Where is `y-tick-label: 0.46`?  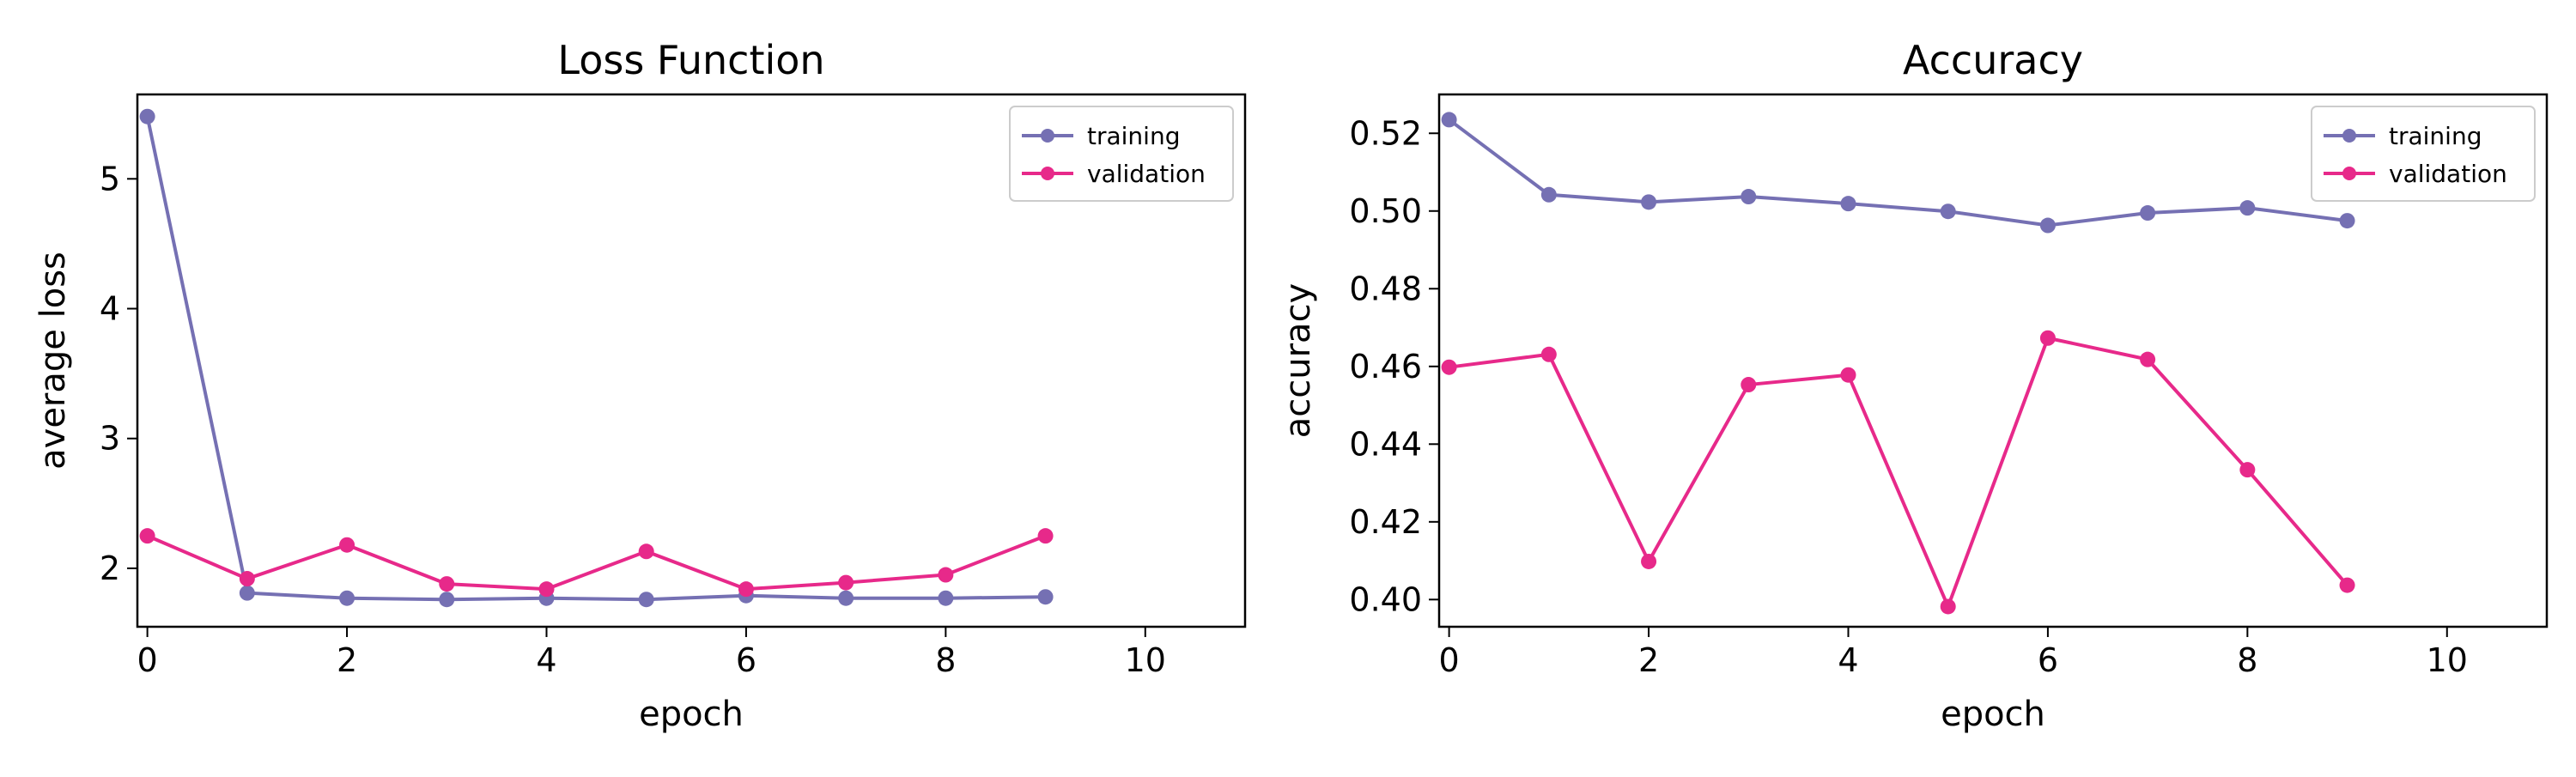
y-tick-label: 0.46 is located at coordinates (1385, 366).